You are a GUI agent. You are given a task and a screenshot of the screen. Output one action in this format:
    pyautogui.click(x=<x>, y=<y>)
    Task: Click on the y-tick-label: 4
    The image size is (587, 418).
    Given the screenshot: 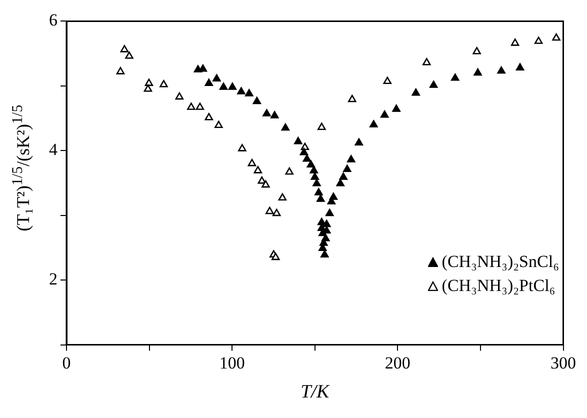 What is the action you would take?
    pyautogui.click(x=53, y=150)
    